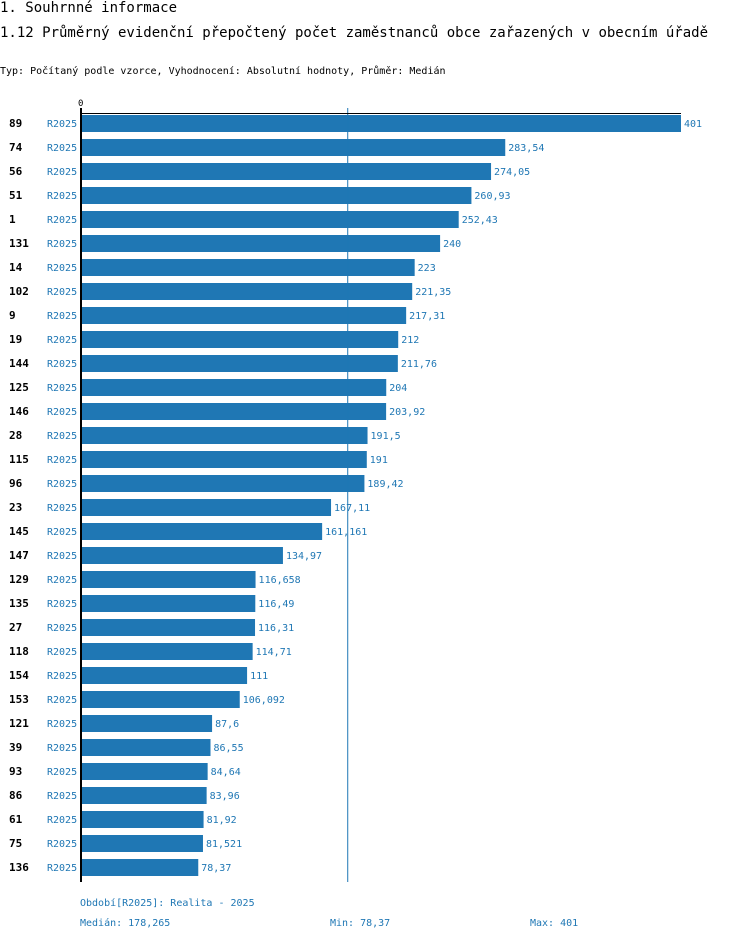 The width and height of the screenshot is (750, 942). Describe the element at coordinates (480, 220) in the screenshot. I see `value-label: 252,43` at that location.